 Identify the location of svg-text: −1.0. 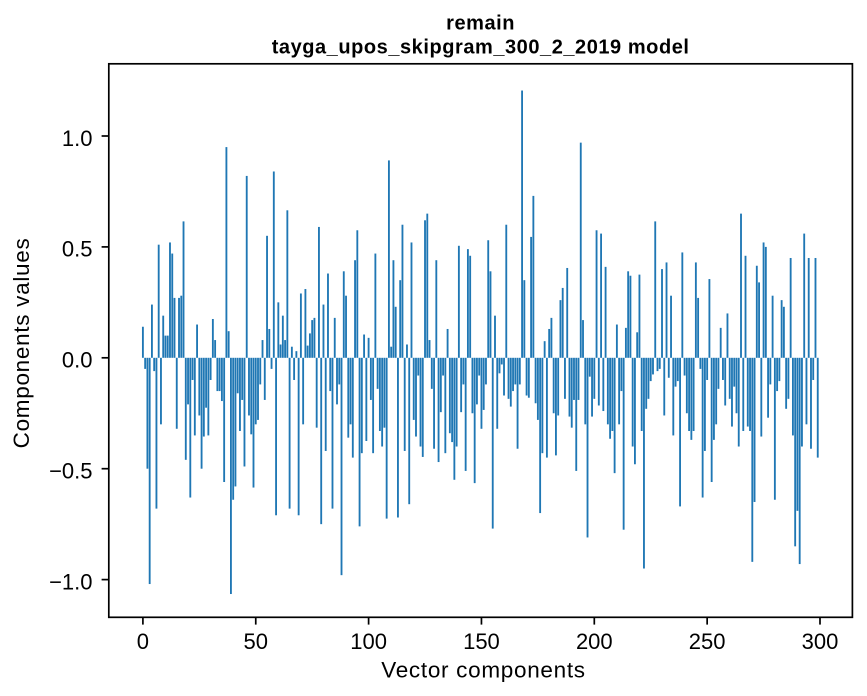
(70, 581).